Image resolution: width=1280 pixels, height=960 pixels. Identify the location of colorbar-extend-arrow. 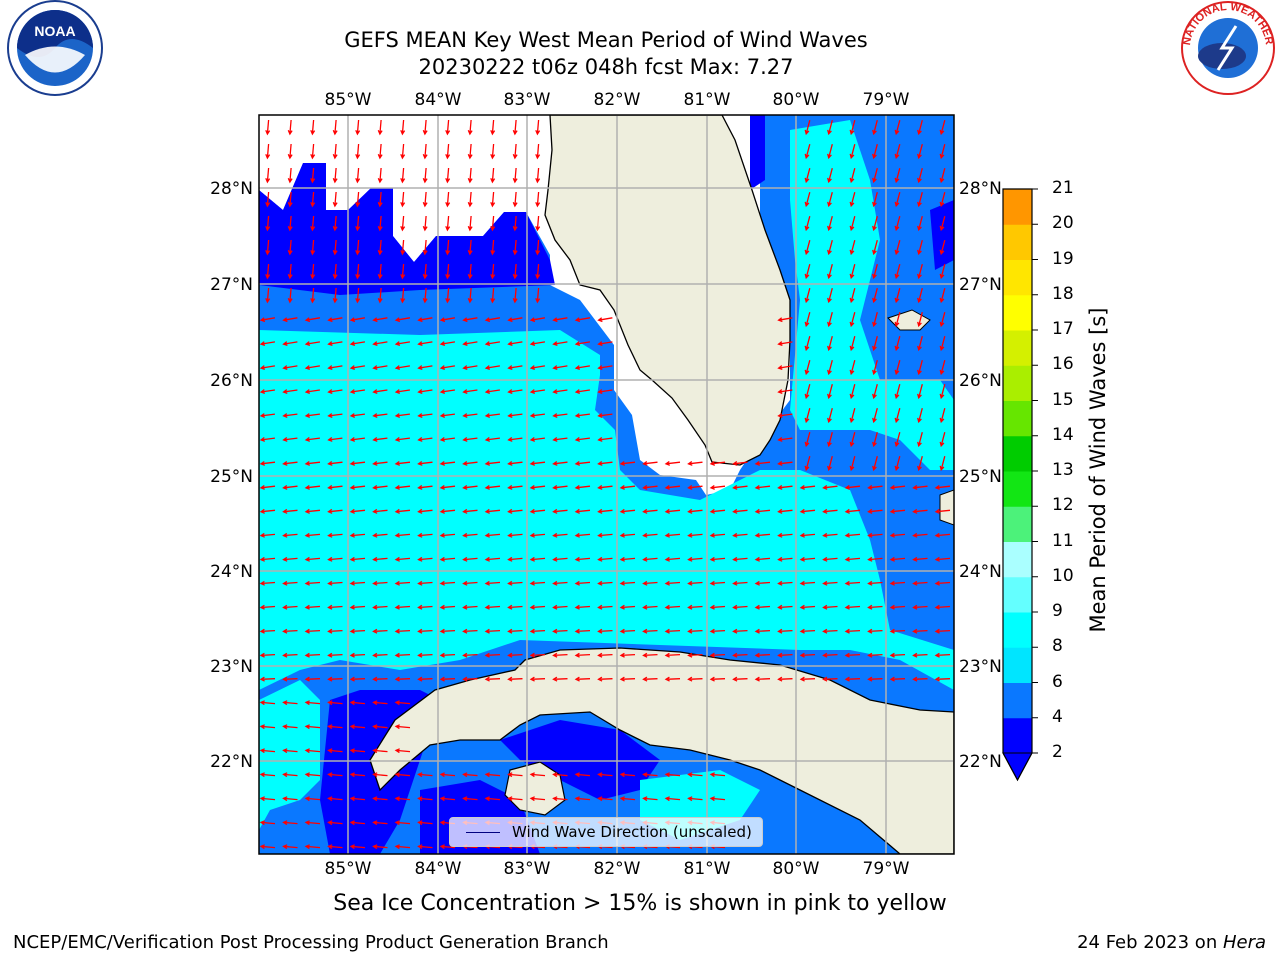
(1017, 767).